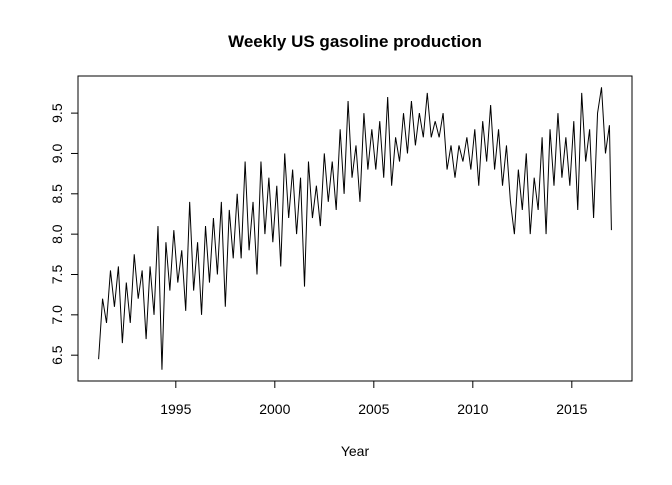 The height and width of the screenshot is (485, 672). Describe the element at coordinates (57, 355) in the screenshot. I see `y-tick-label: 6.5` at that location.